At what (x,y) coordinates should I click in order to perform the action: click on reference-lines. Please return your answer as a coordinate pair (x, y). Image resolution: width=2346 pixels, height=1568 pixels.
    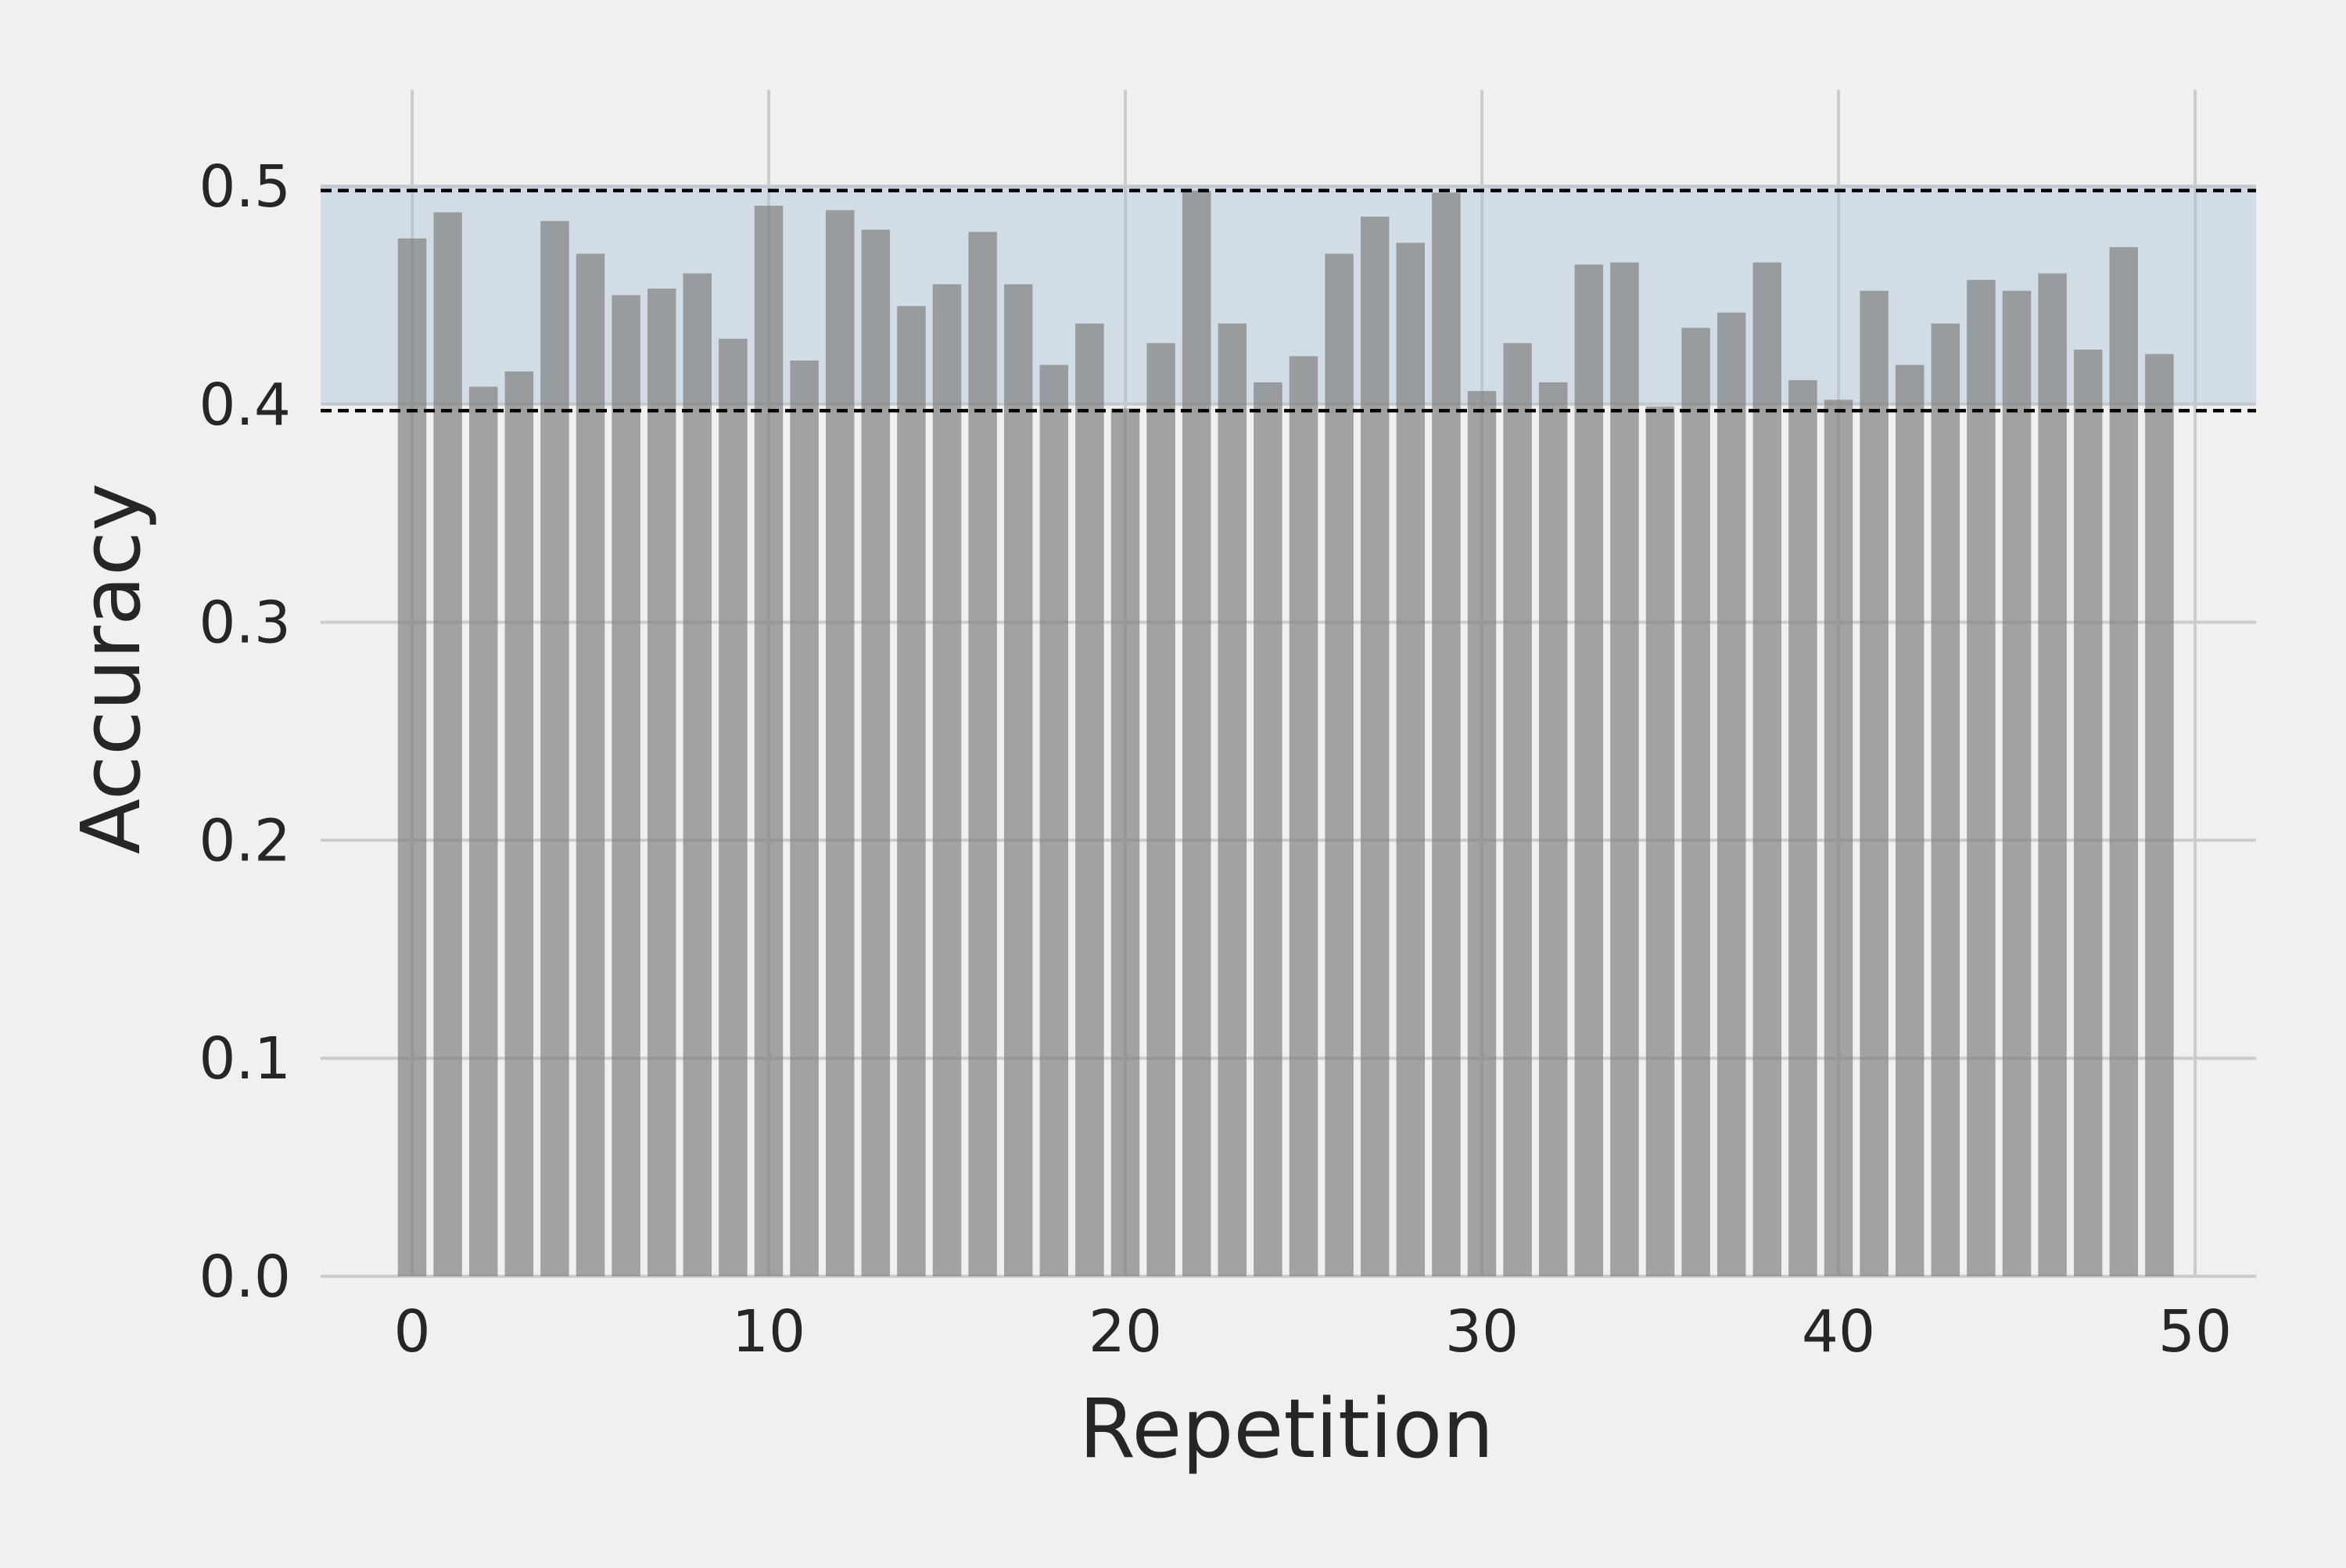
    Looking at the image, I should click on (1288, 300).